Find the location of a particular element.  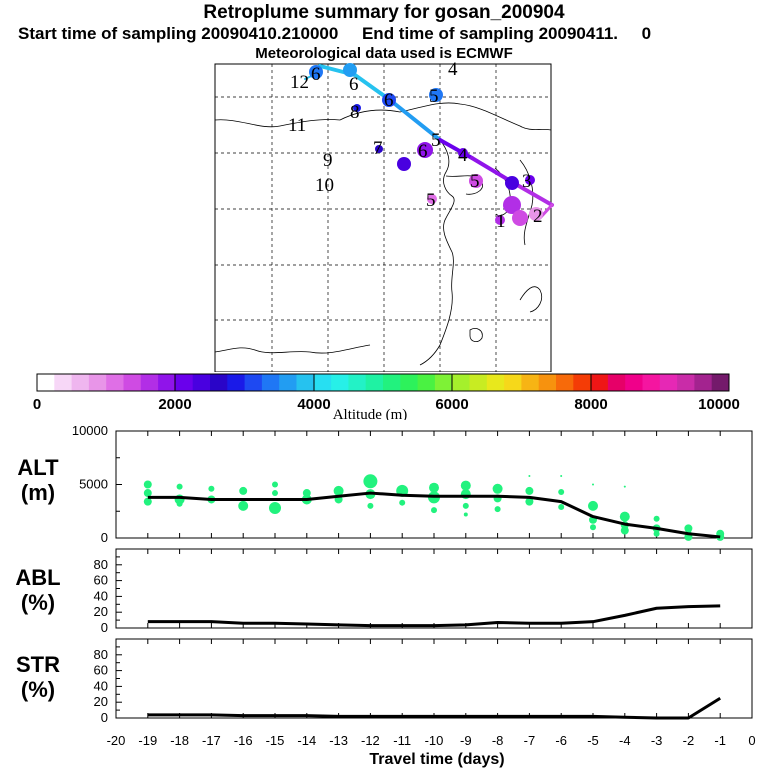

colorbar-cells is located at coordinates (383, 382).